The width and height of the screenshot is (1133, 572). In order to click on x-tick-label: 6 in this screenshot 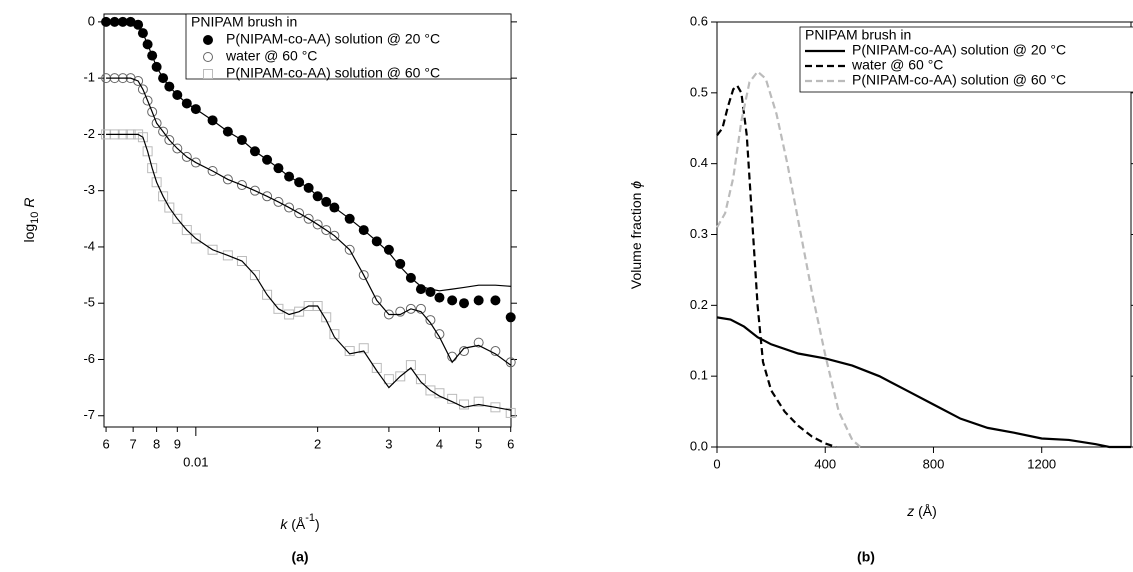, I will do `click(105, 443)`.